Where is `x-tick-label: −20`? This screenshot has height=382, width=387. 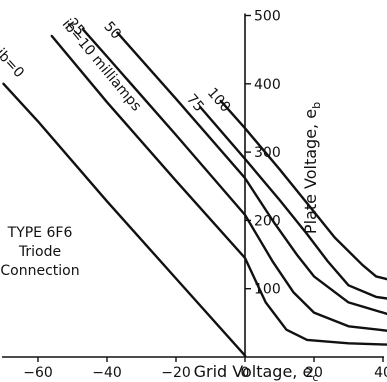
x-tick-label: −20 is located at coordinates (176, 373).